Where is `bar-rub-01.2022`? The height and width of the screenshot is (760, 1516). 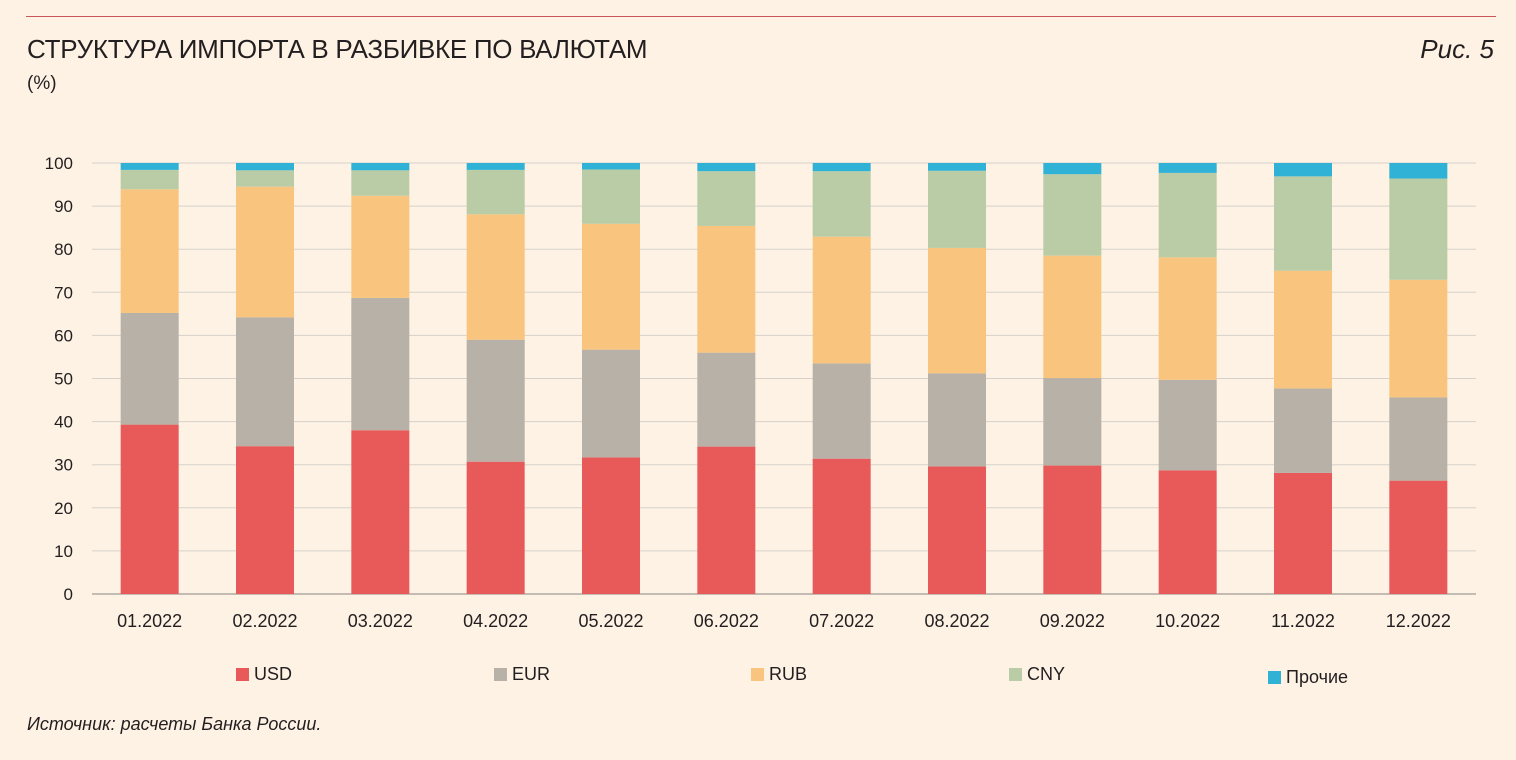
bar-rub-01.2022 is located at coordinates (149, 251).